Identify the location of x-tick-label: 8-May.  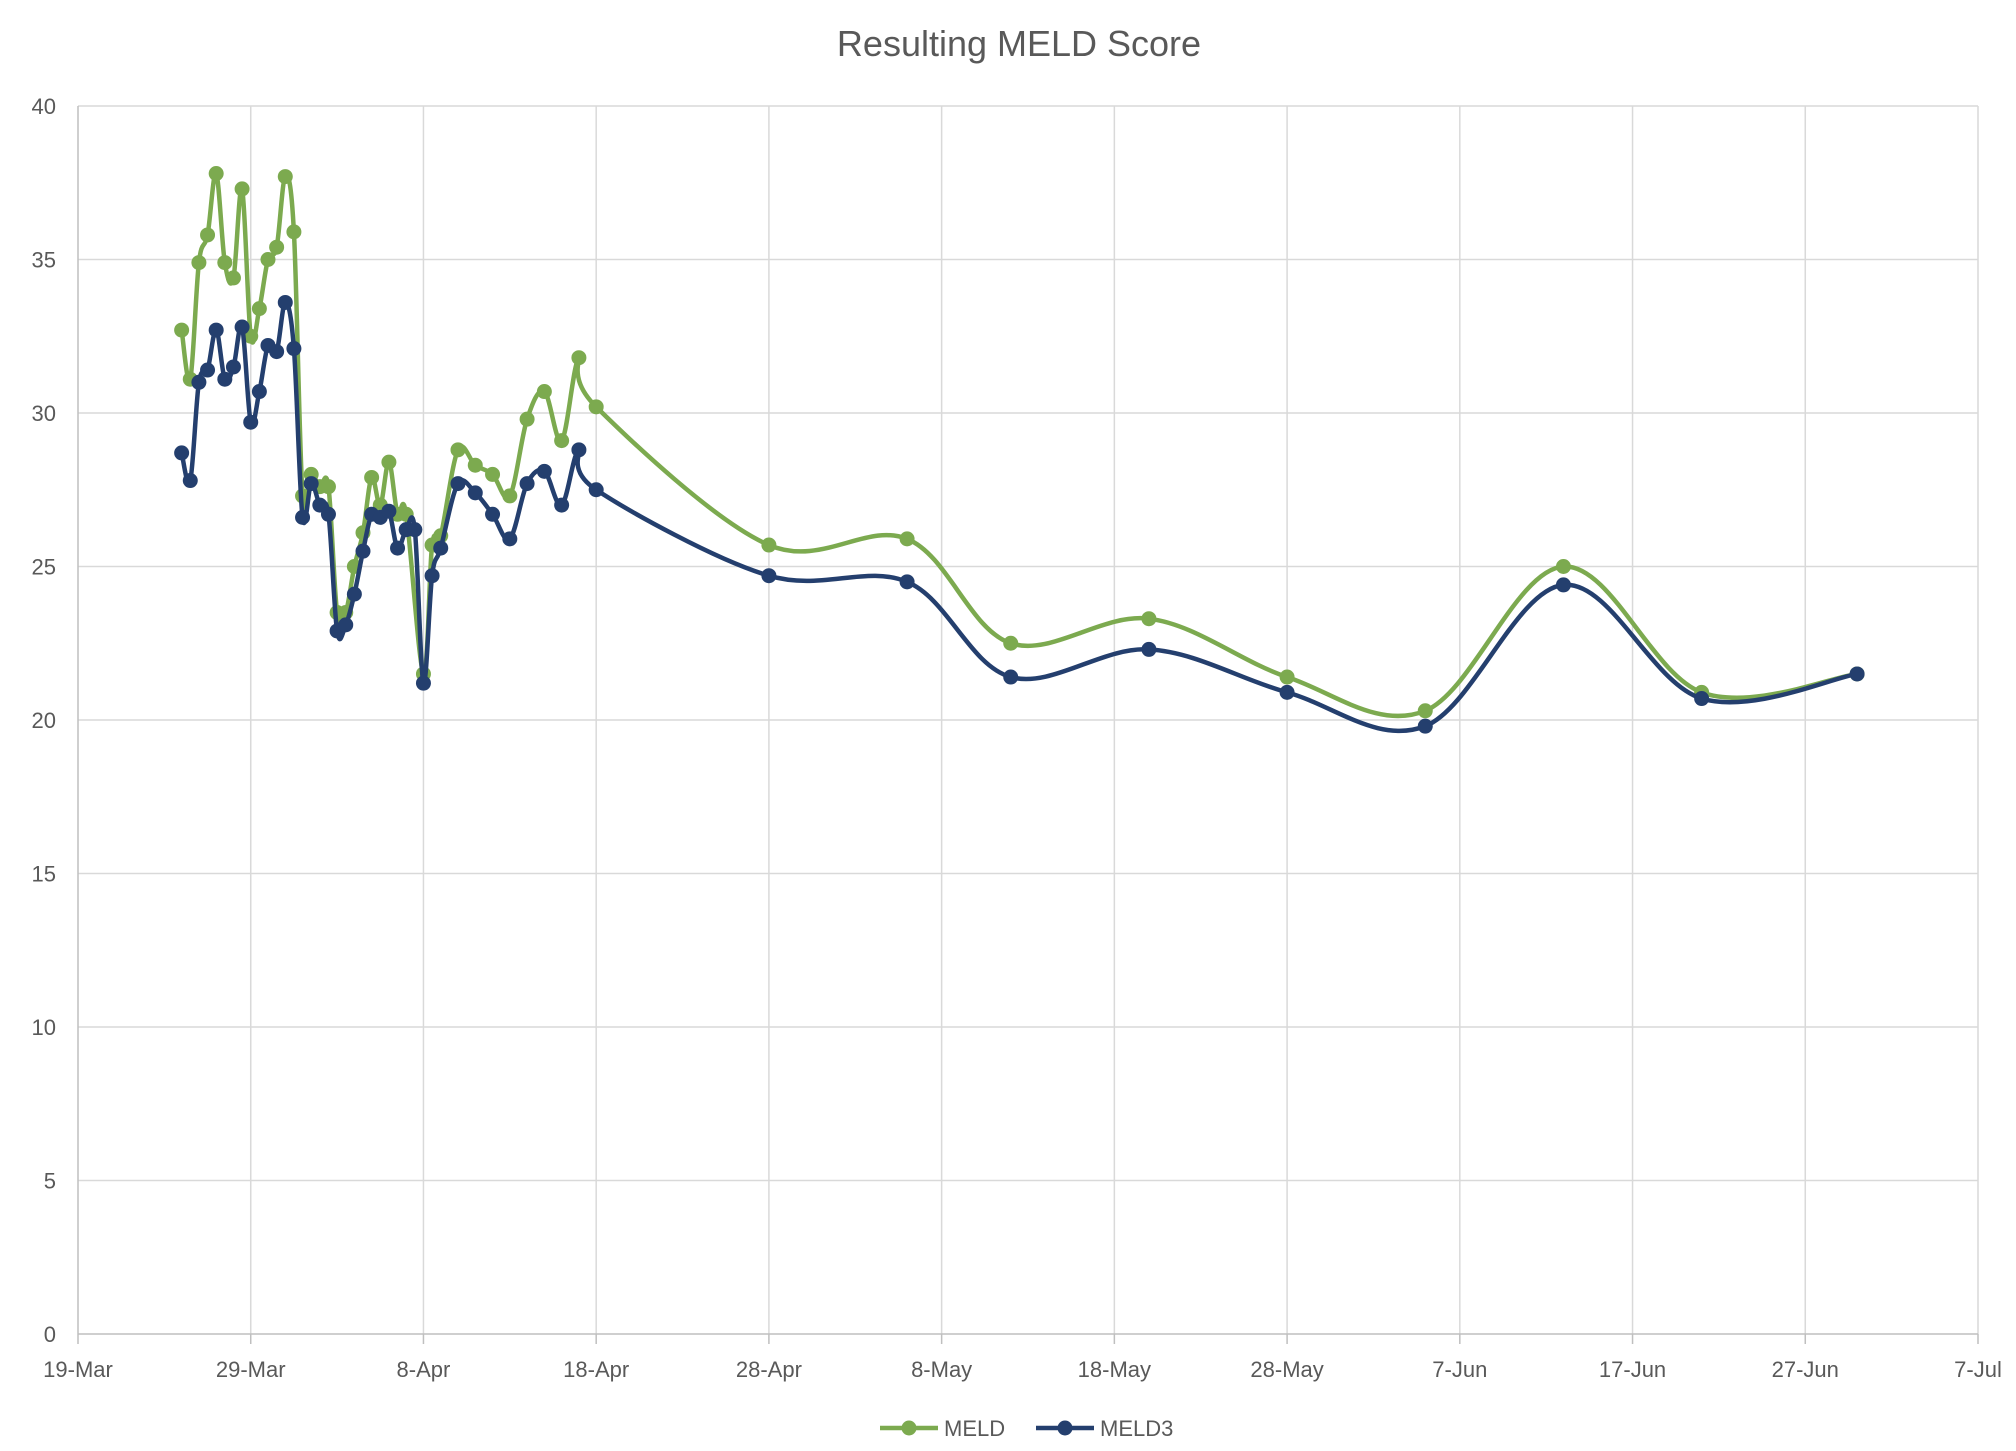
(941, 1369).